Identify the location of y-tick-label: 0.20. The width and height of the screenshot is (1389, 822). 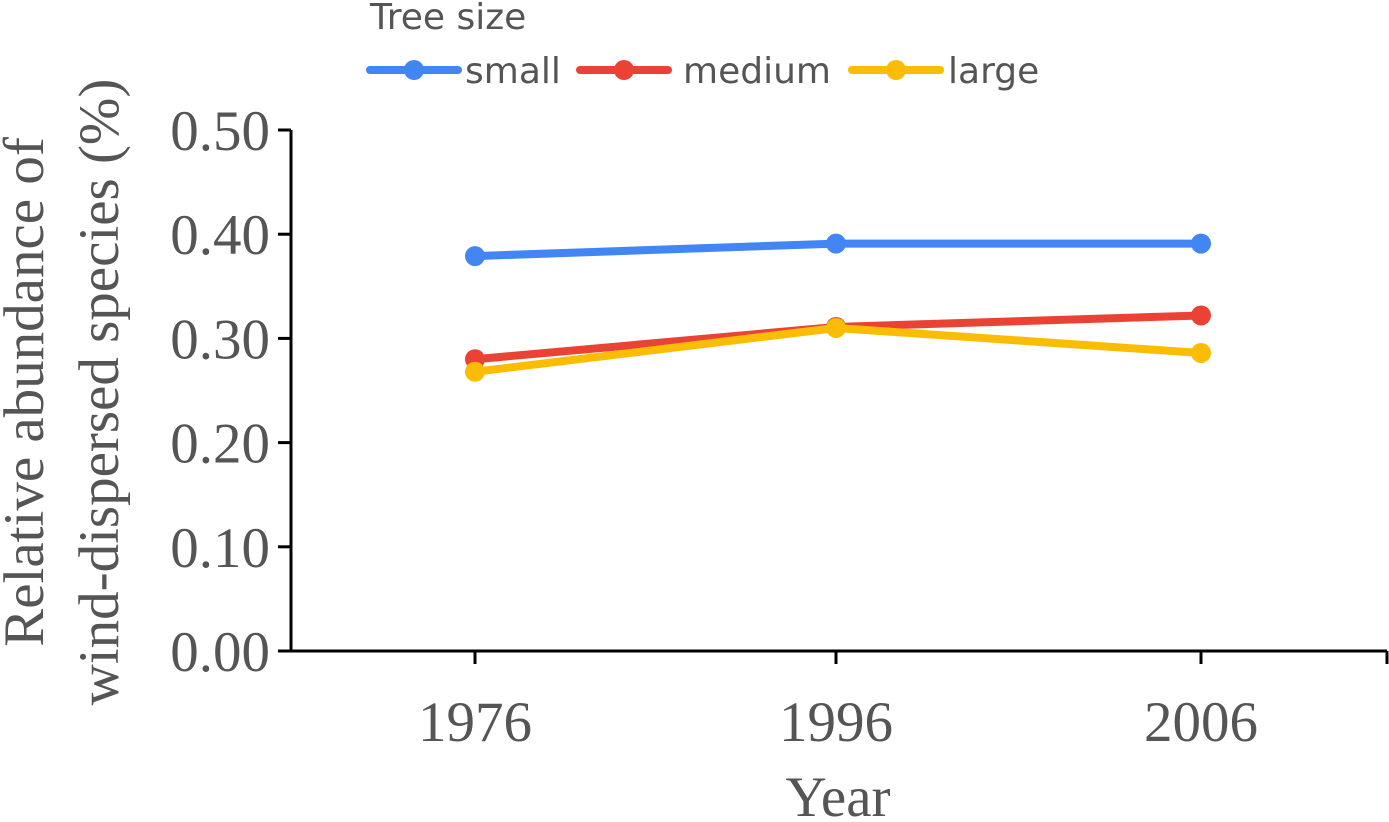
(220, 444).